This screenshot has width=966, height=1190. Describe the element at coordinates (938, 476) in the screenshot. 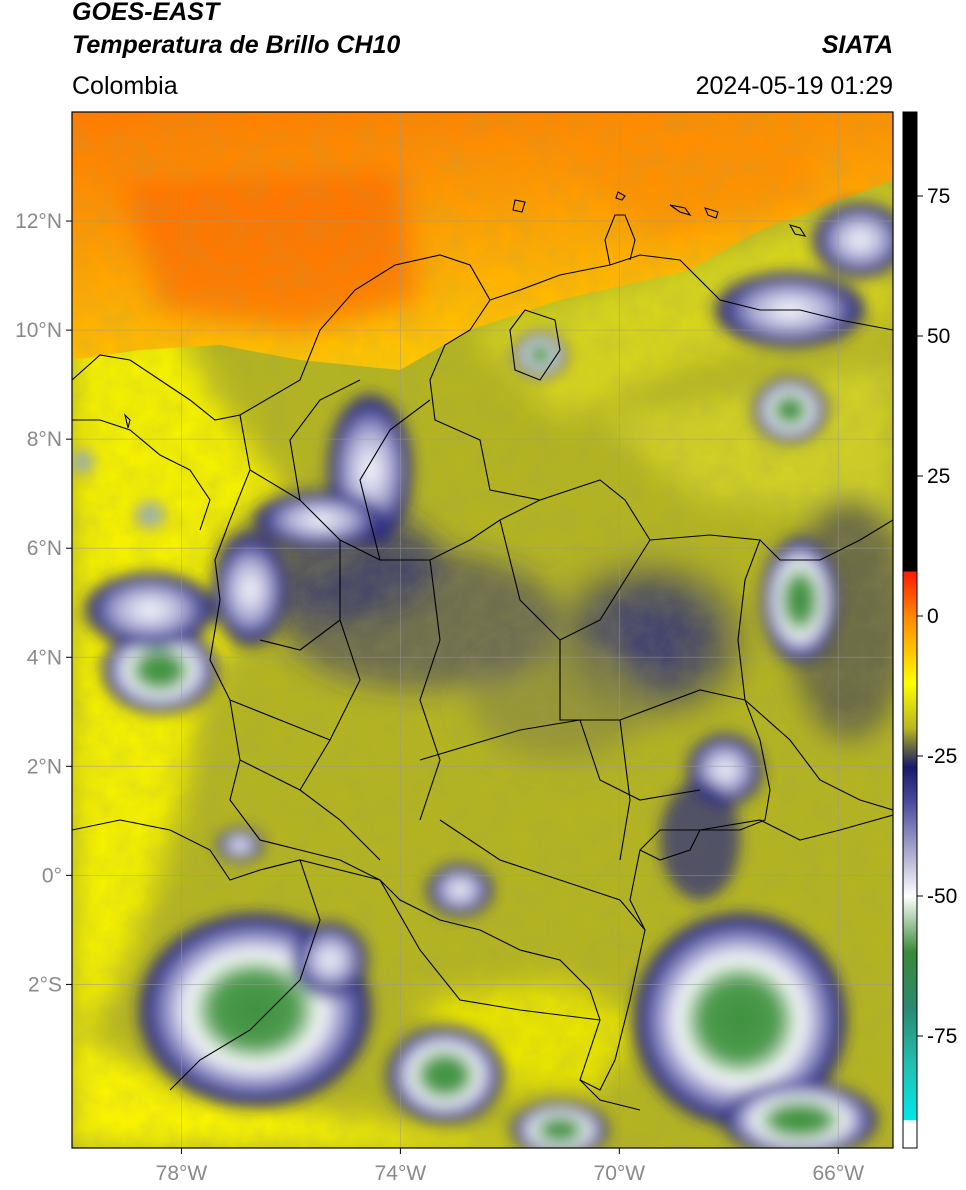

I see `colorbar-tick-label: 25` at that location.